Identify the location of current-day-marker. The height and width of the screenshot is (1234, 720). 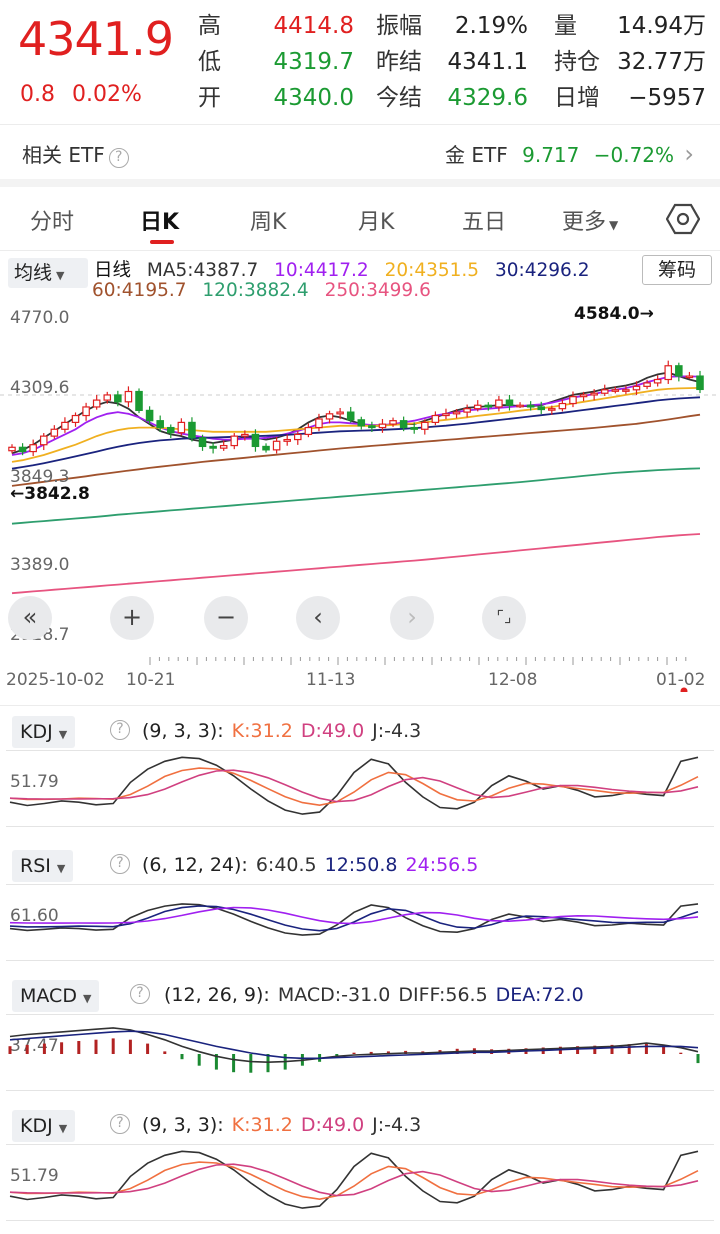
(684, 689).